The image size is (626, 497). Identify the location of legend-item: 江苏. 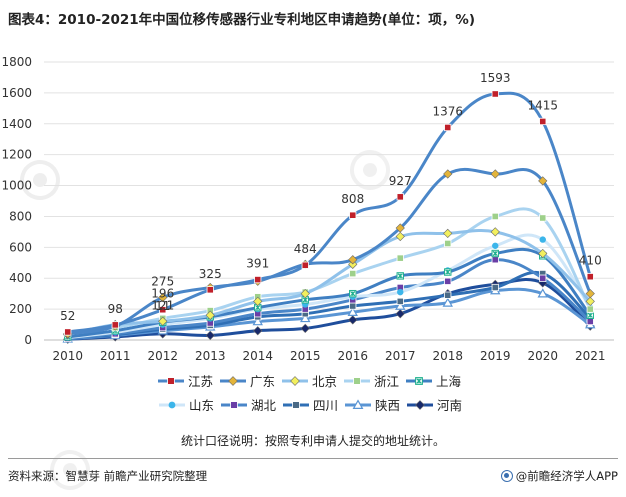
(185, 381).